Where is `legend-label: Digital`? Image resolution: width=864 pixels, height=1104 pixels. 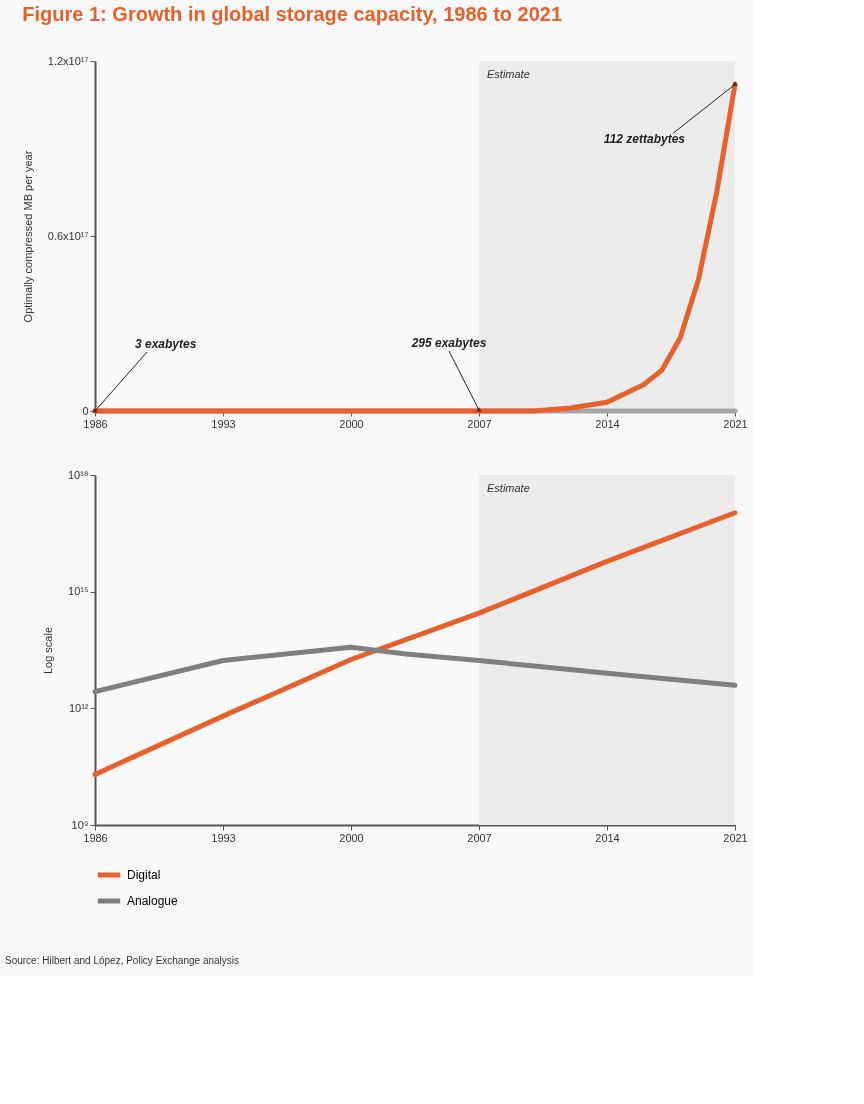
legend-label: Digital is located at coordinates (144, 875).